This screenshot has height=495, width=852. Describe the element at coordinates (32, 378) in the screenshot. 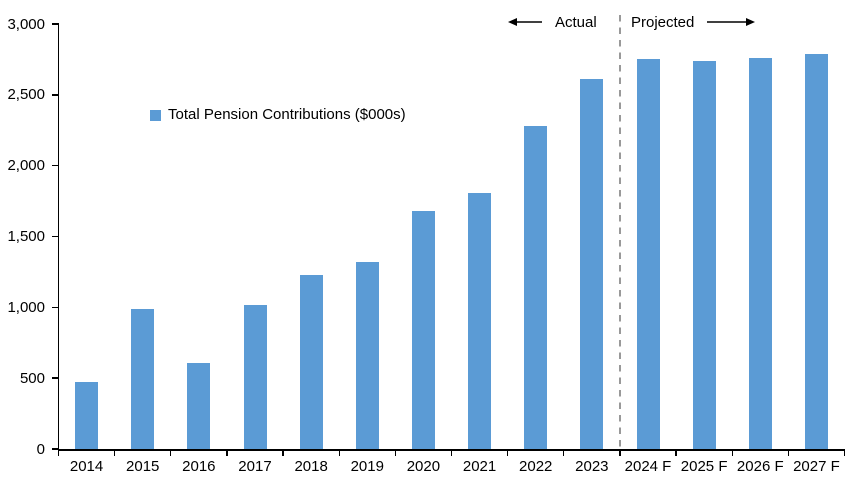

I see `y-tick-label: 500` at that location.